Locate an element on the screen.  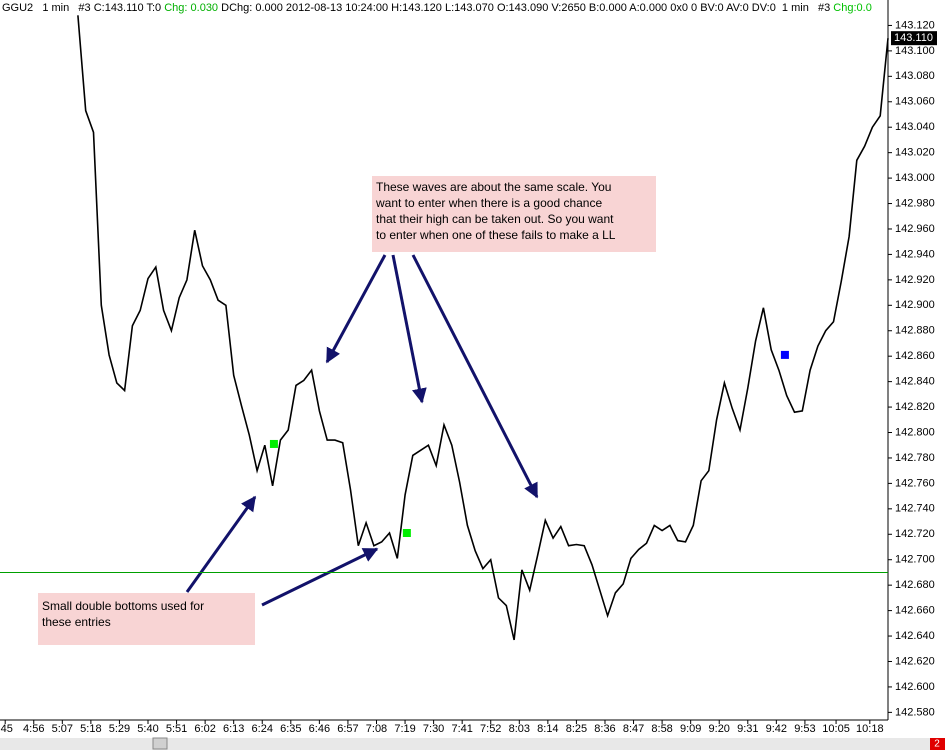
x-tick-label: 9:42 is located at coordinates (776, 729).